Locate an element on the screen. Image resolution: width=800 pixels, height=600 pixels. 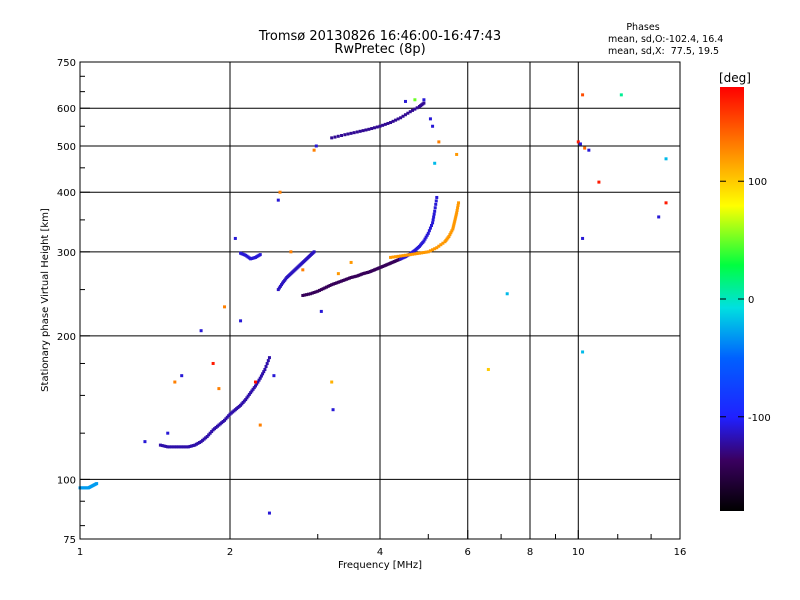
phase-stats-x: mean, sd,X: 77.5, 19.5 is located at coordinates (663, 51).